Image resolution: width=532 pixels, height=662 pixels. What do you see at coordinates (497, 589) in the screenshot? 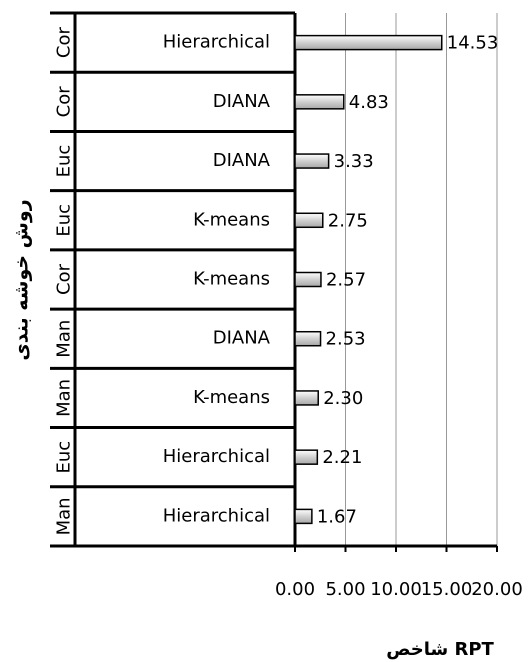
I see `x-tick-label: 20.00` at bounding box center [497, 589].